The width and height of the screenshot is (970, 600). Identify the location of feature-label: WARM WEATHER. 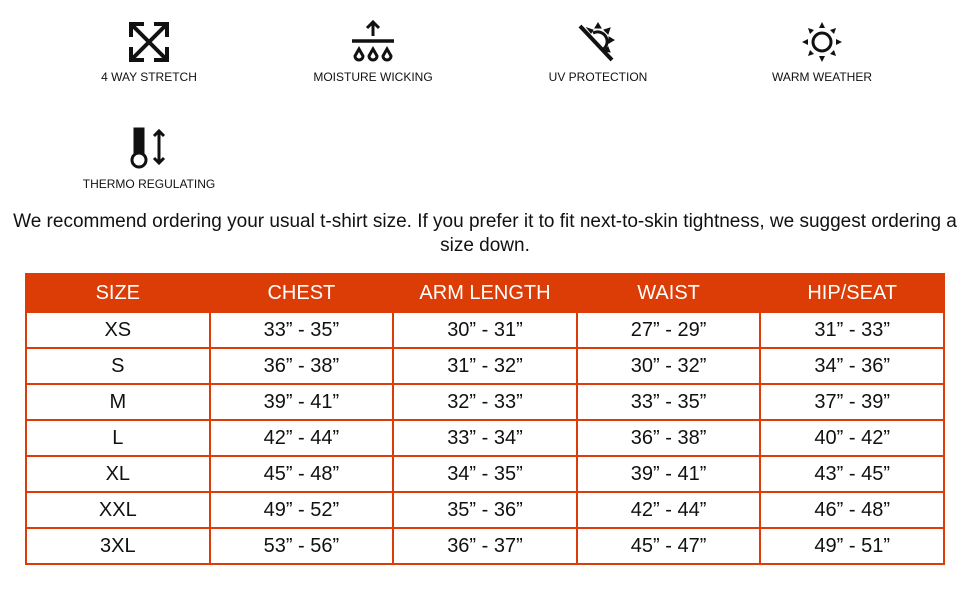
(822, 77).